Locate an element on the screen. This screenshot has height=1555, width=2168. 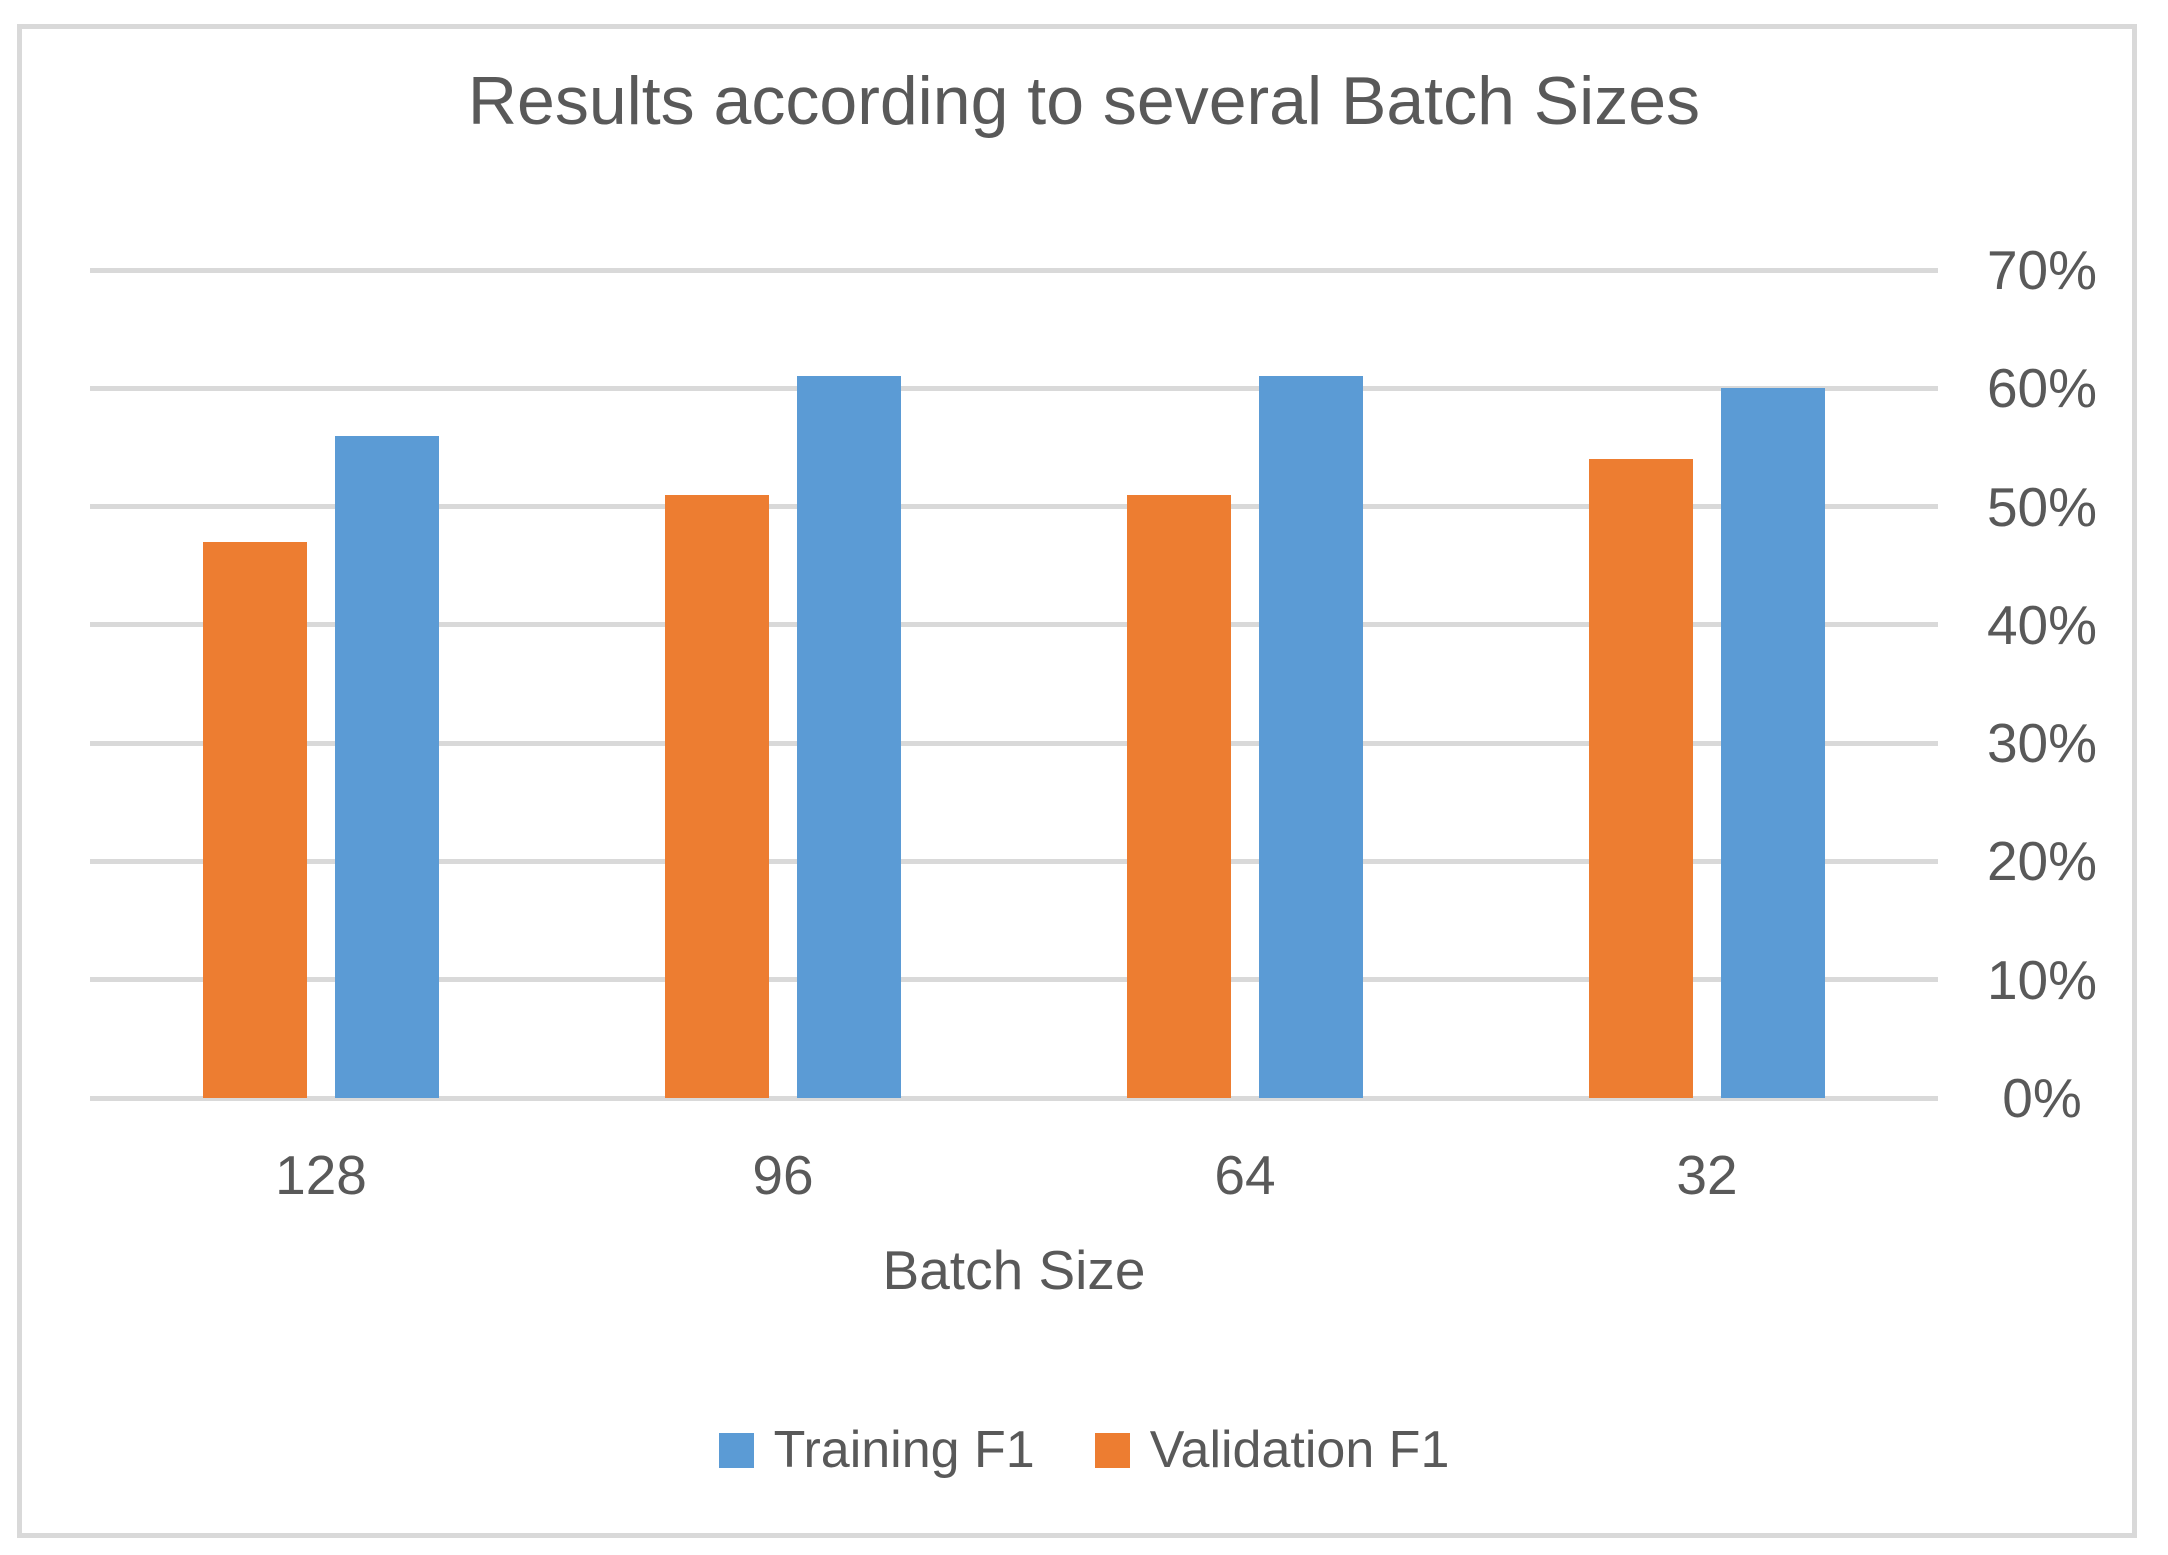
x-axis-labels: 128 96 64 32 is located at coordinates (1014, 1178).